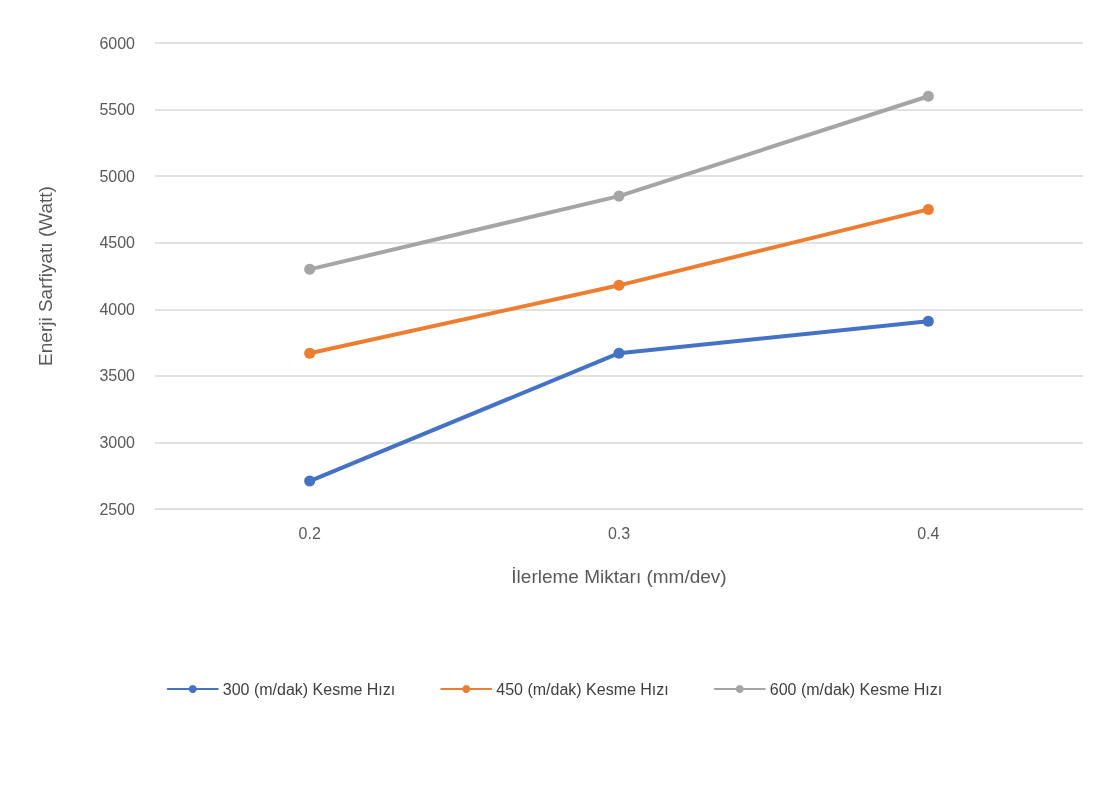 Image resolution: width=1109 pixels, height=787 pixels. What do you see at coordinates (619, 576) in the screenshot?
I see `x-axis-title: İlerleme Miktarı (mm/dev)` at bounding box center [619, 576].